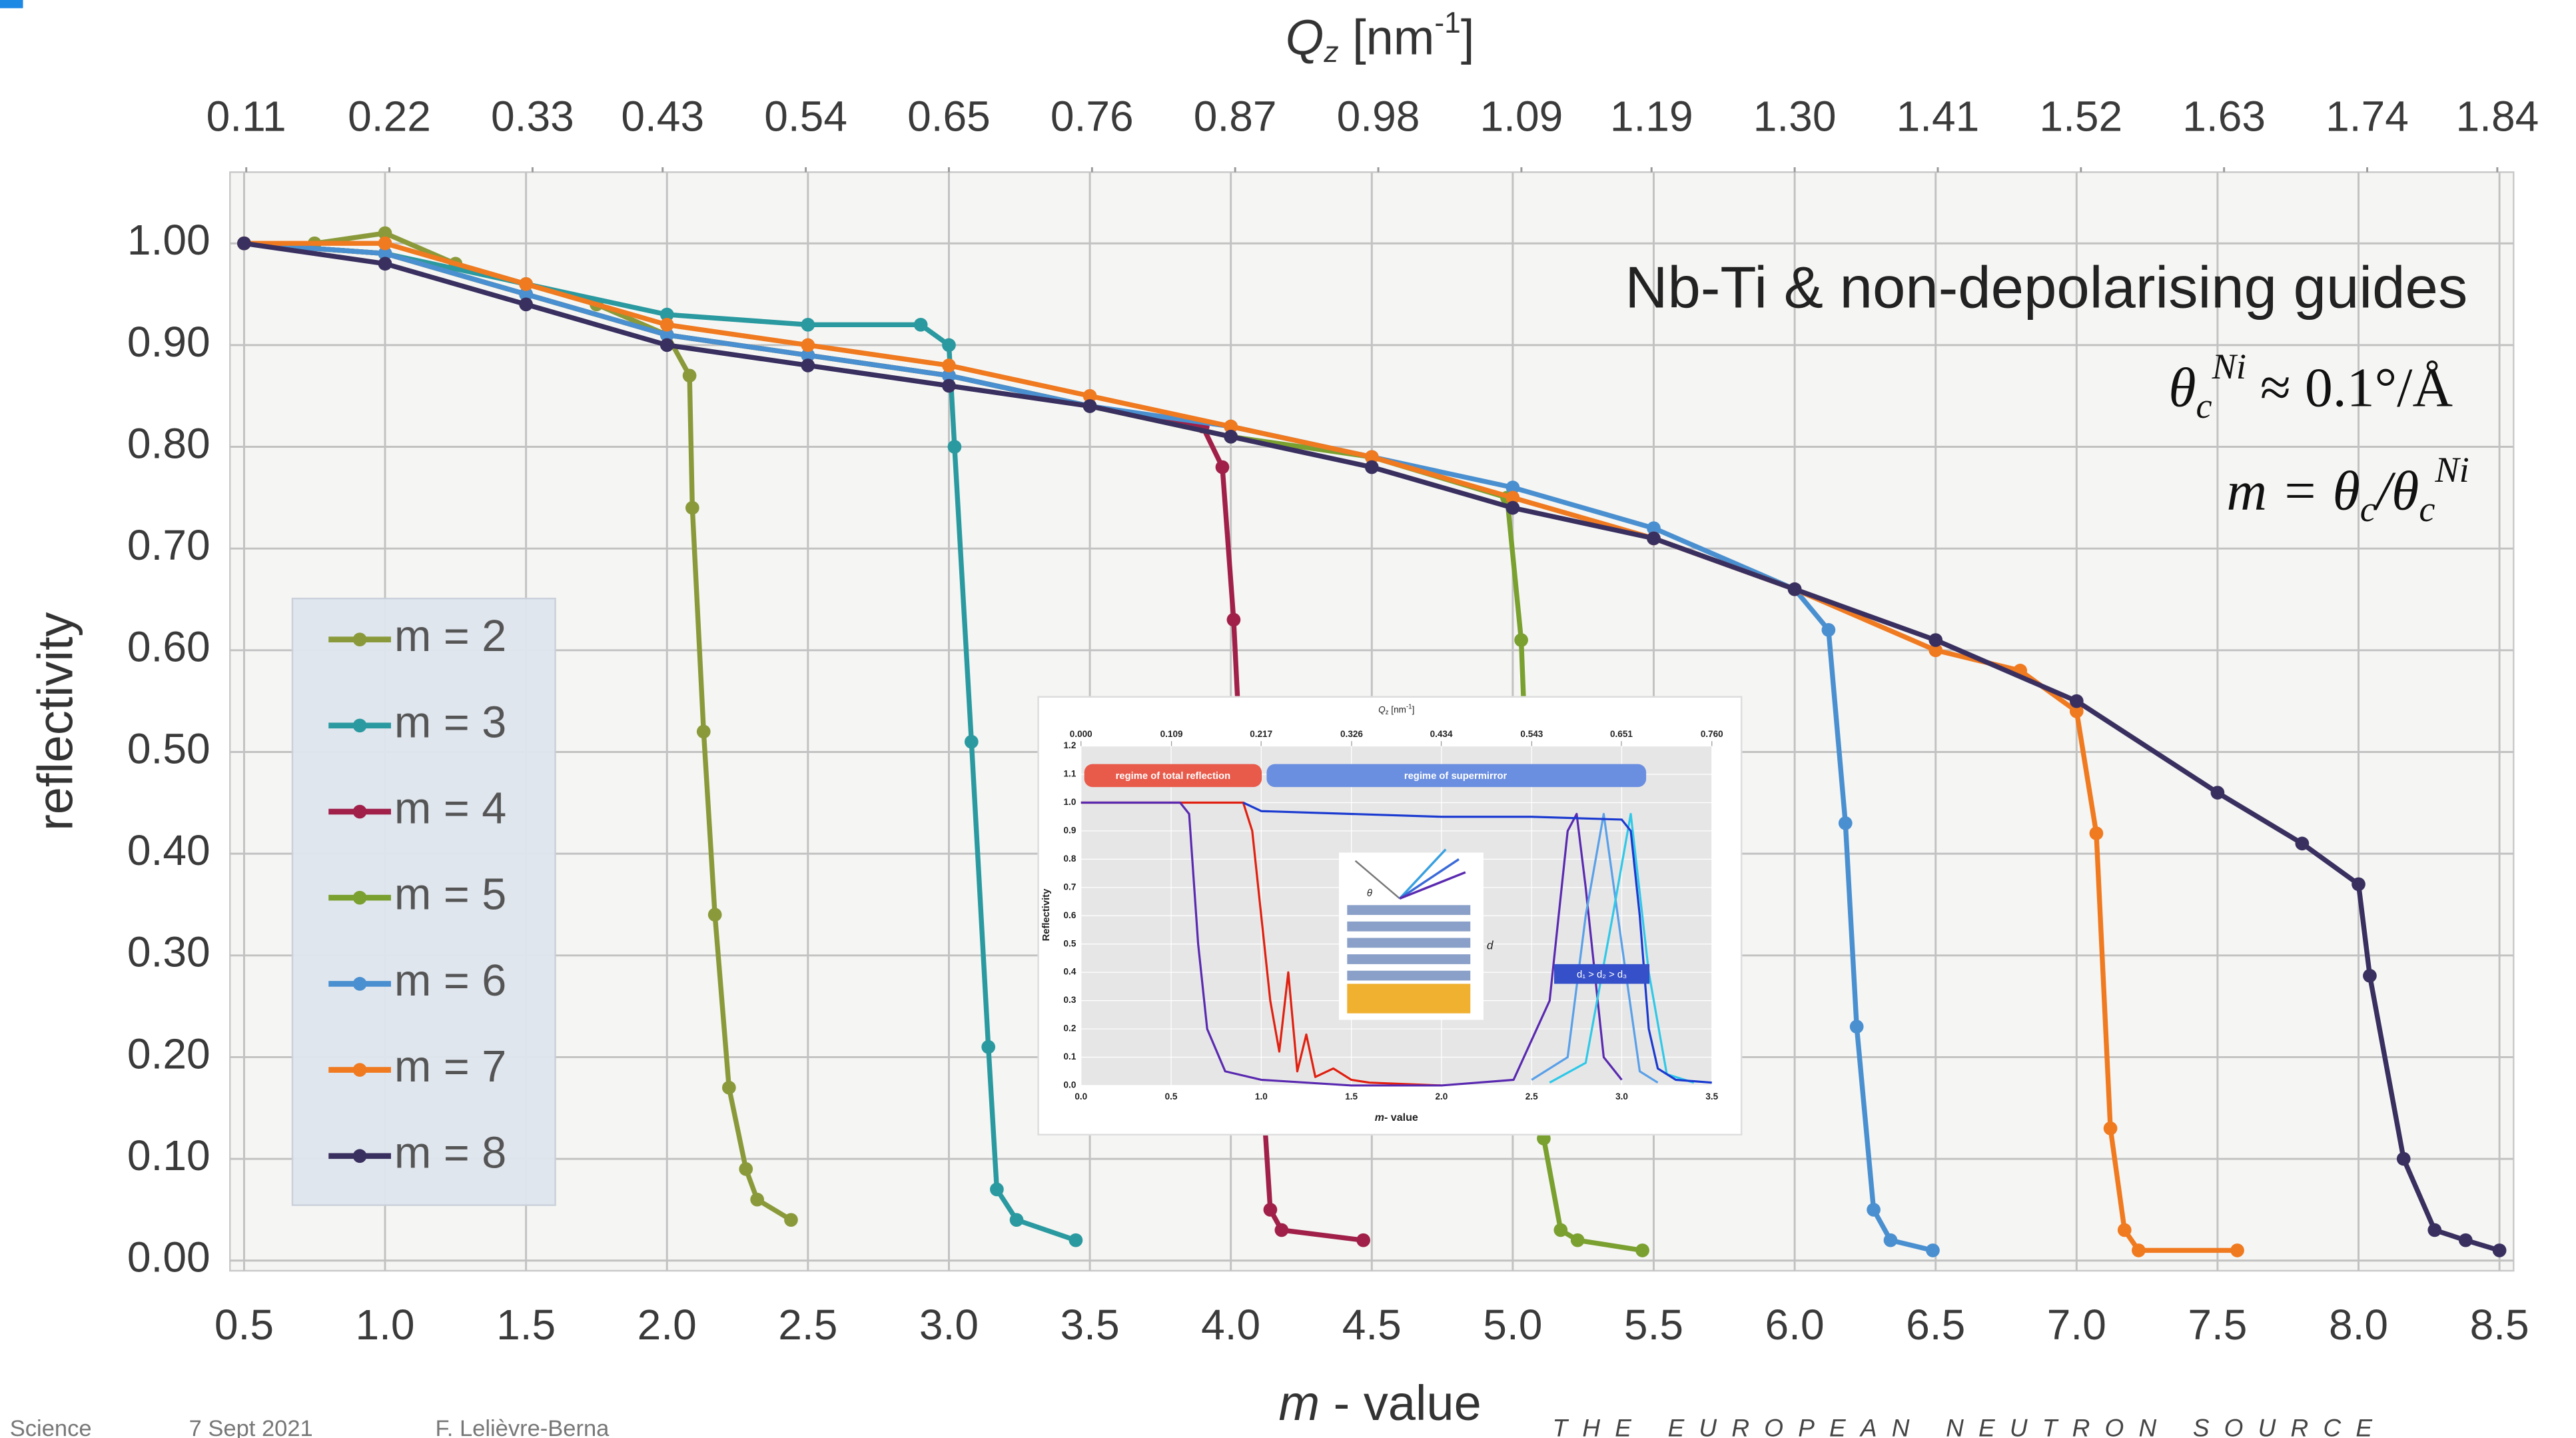 This screenshot has height=1438, width=2576. What do you see at coordinates (1602, 974) in the screenshot?
I see `label-box` at bounding box center [1602, 974].